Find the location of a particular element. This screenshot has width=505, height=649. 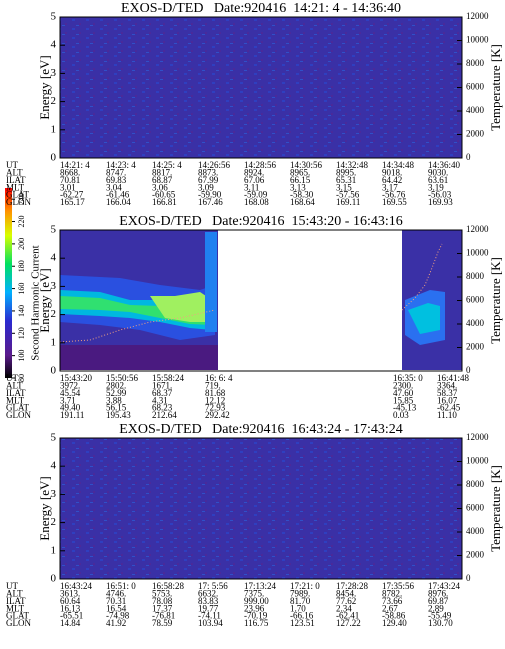

table-cell: 169.11 is located at coordinates (348, 202).